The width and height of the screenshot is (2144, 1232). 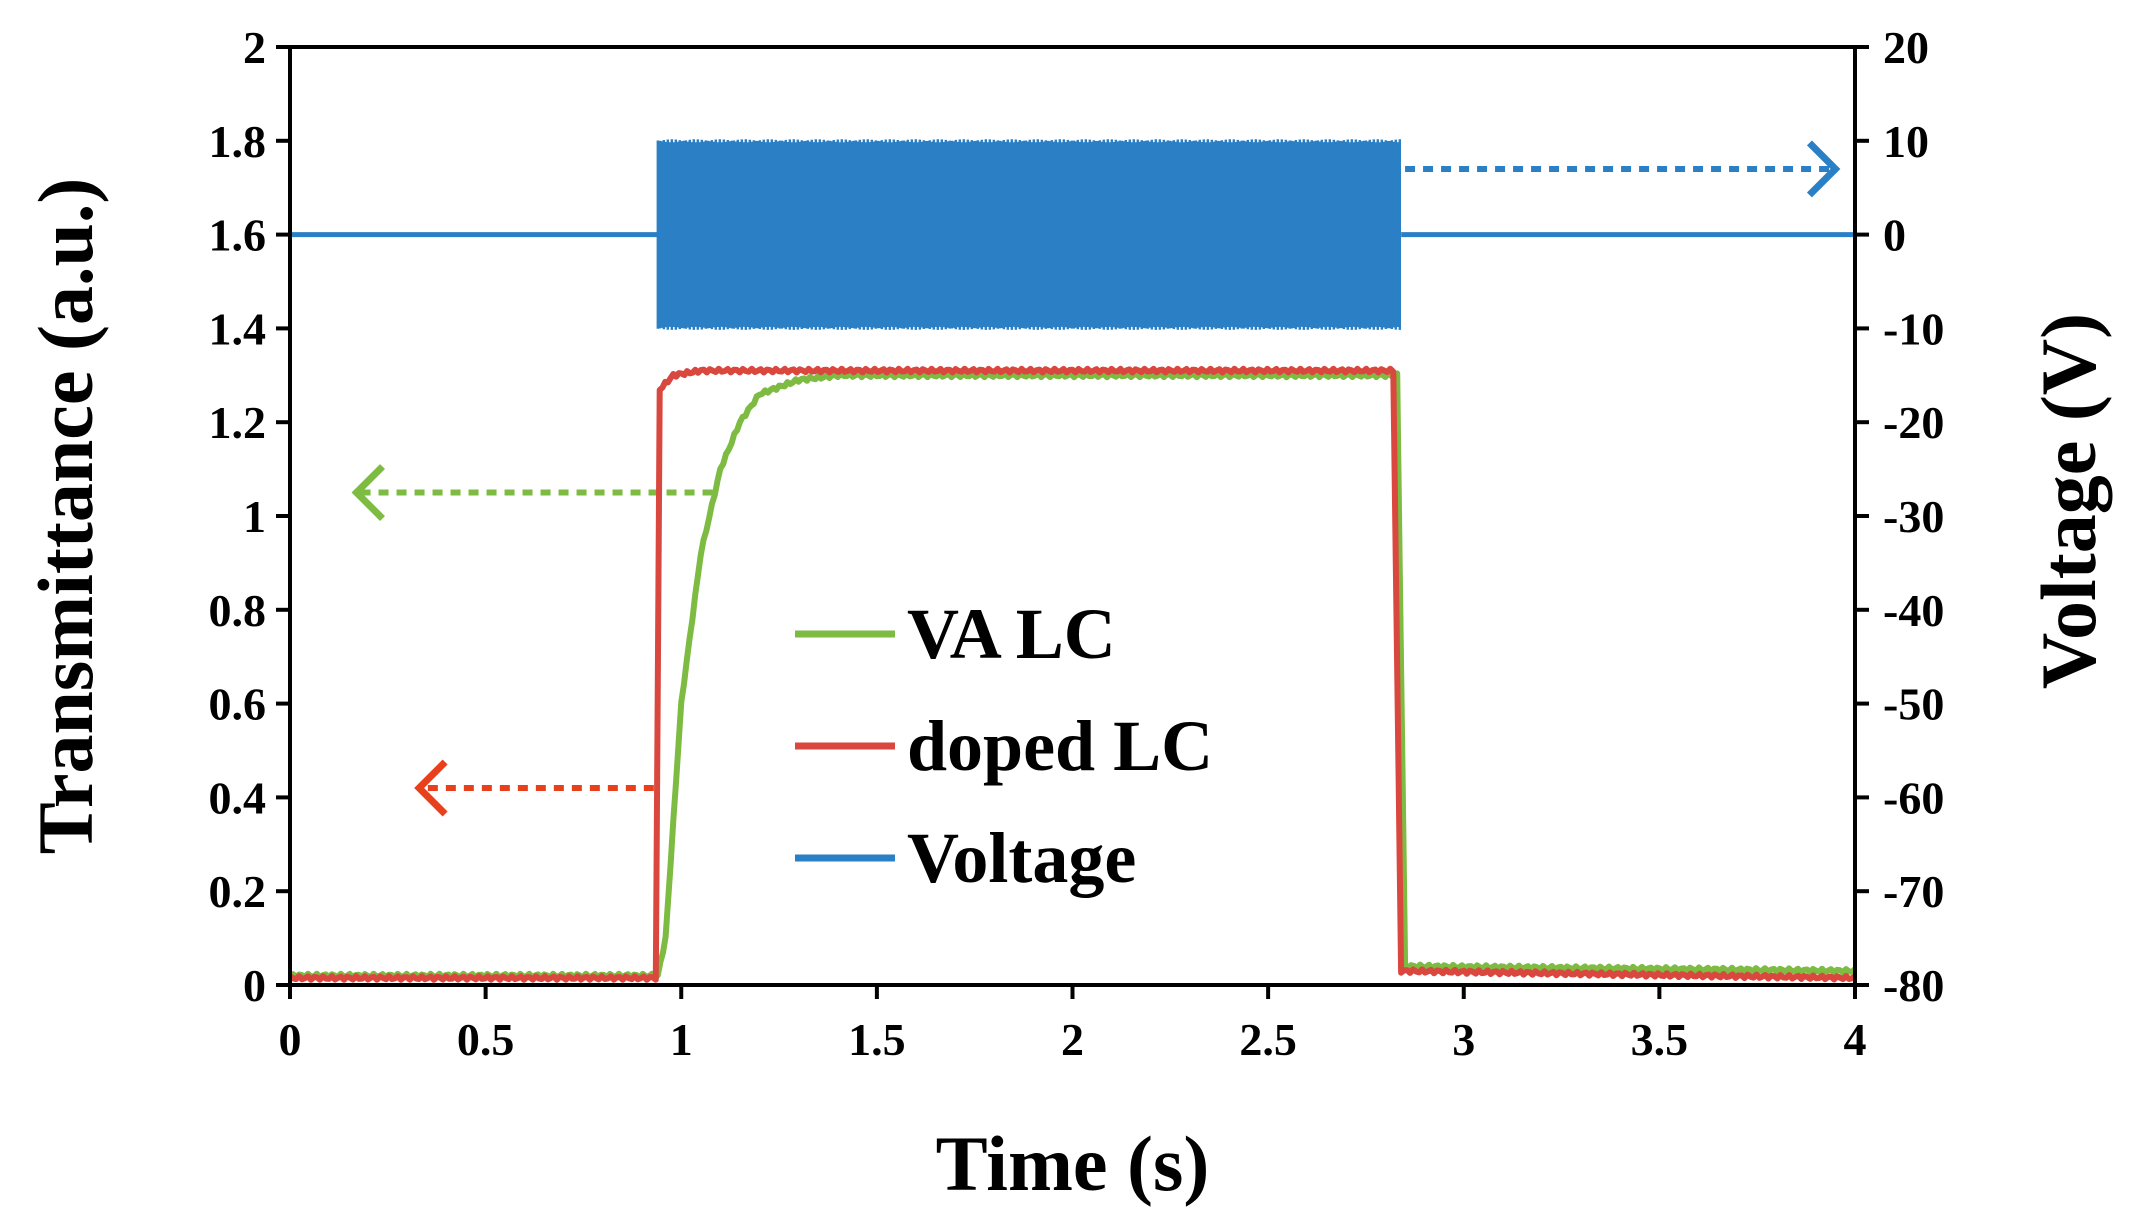 What do you see at coordinates (238, 422) in the screenshot?
I see `y-left-tick-label: 1.2` at bounding box center [238, 422].